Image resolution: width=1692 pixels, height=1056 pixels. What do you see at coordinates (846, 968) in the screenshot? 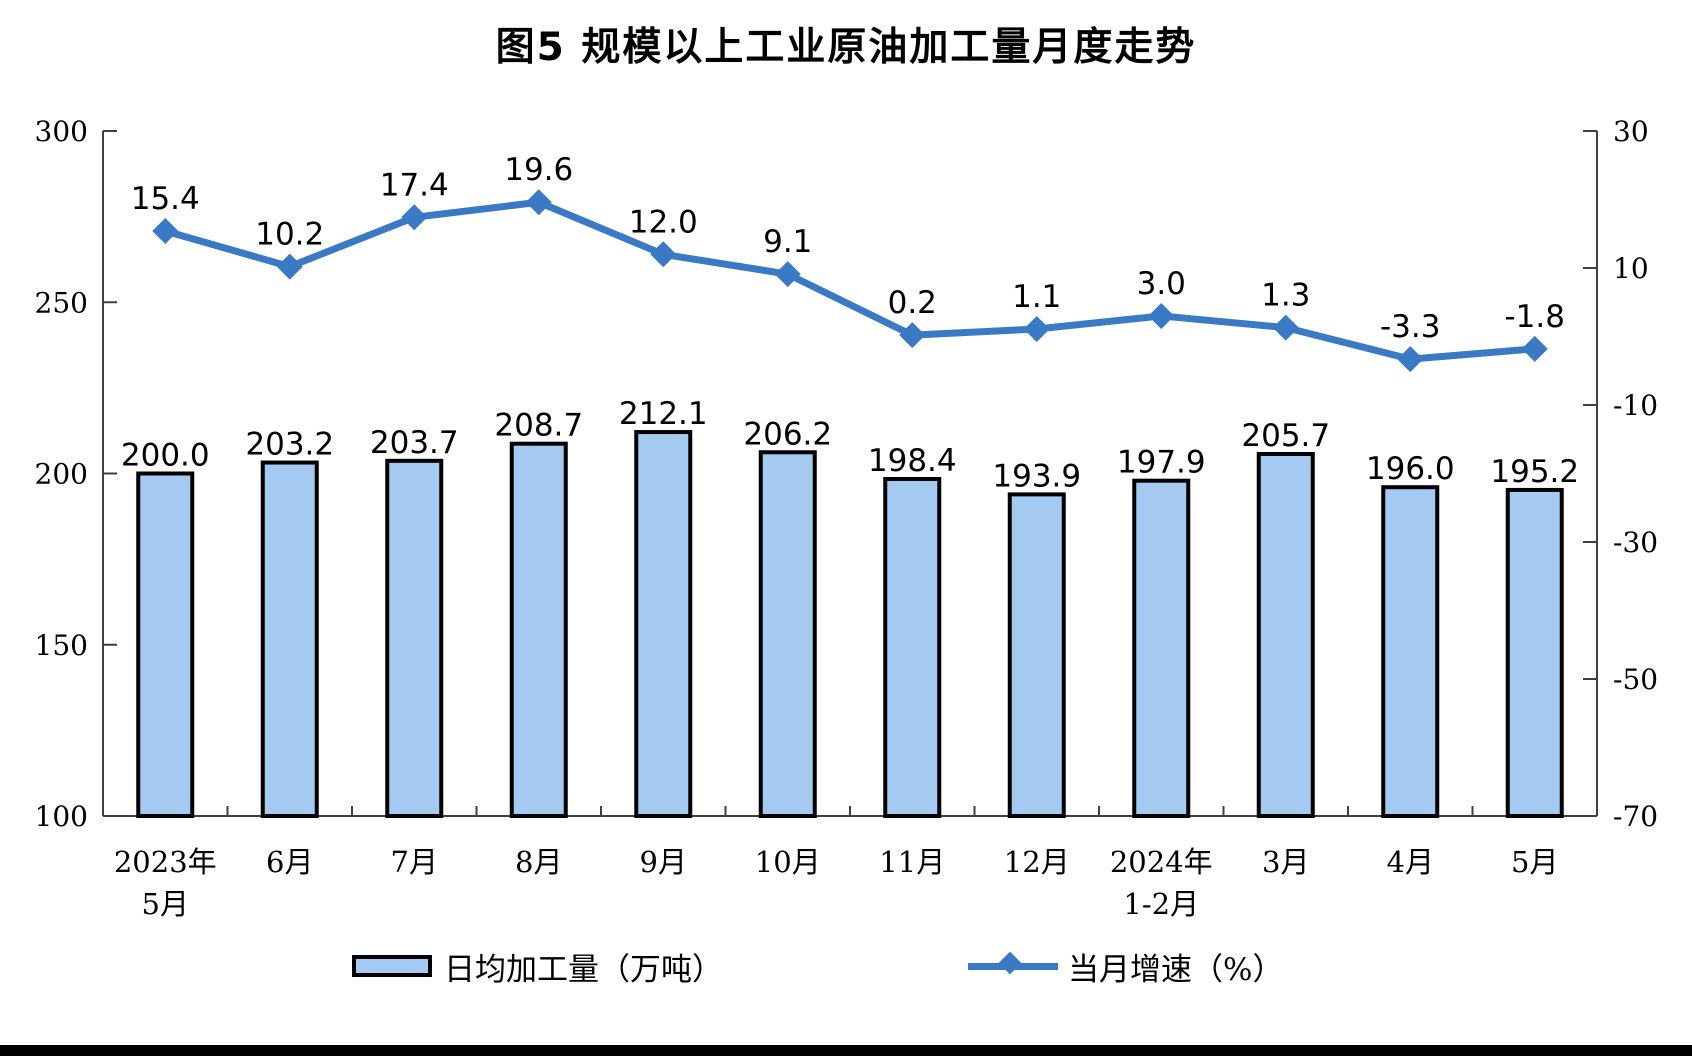
I see `chart-legend: 日均加工量（万吨） 当月增速（%）` at bounding box center [846, 968].